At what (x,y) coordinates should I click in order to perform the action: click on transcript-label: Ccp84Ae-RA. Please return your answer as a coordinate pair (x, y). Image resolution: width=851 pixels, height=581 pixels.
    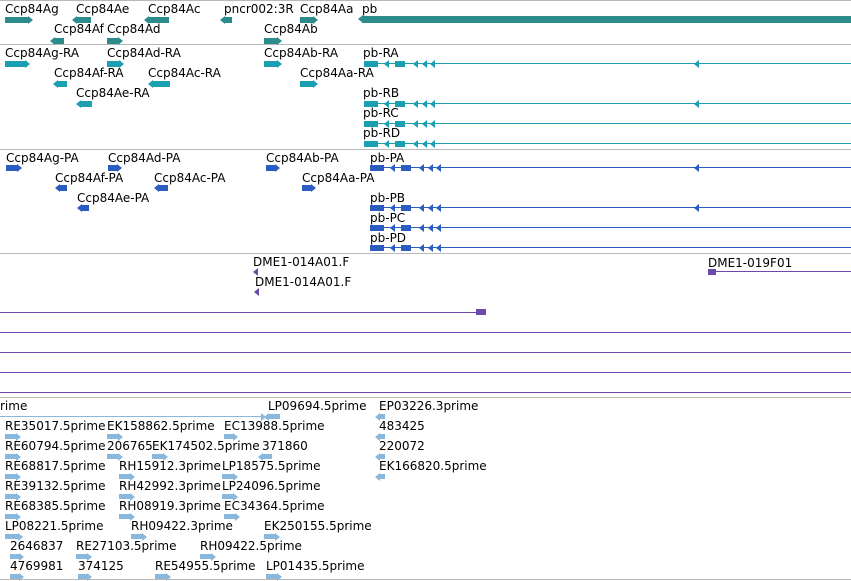
    Looking at the image, I should click on (113, 93).